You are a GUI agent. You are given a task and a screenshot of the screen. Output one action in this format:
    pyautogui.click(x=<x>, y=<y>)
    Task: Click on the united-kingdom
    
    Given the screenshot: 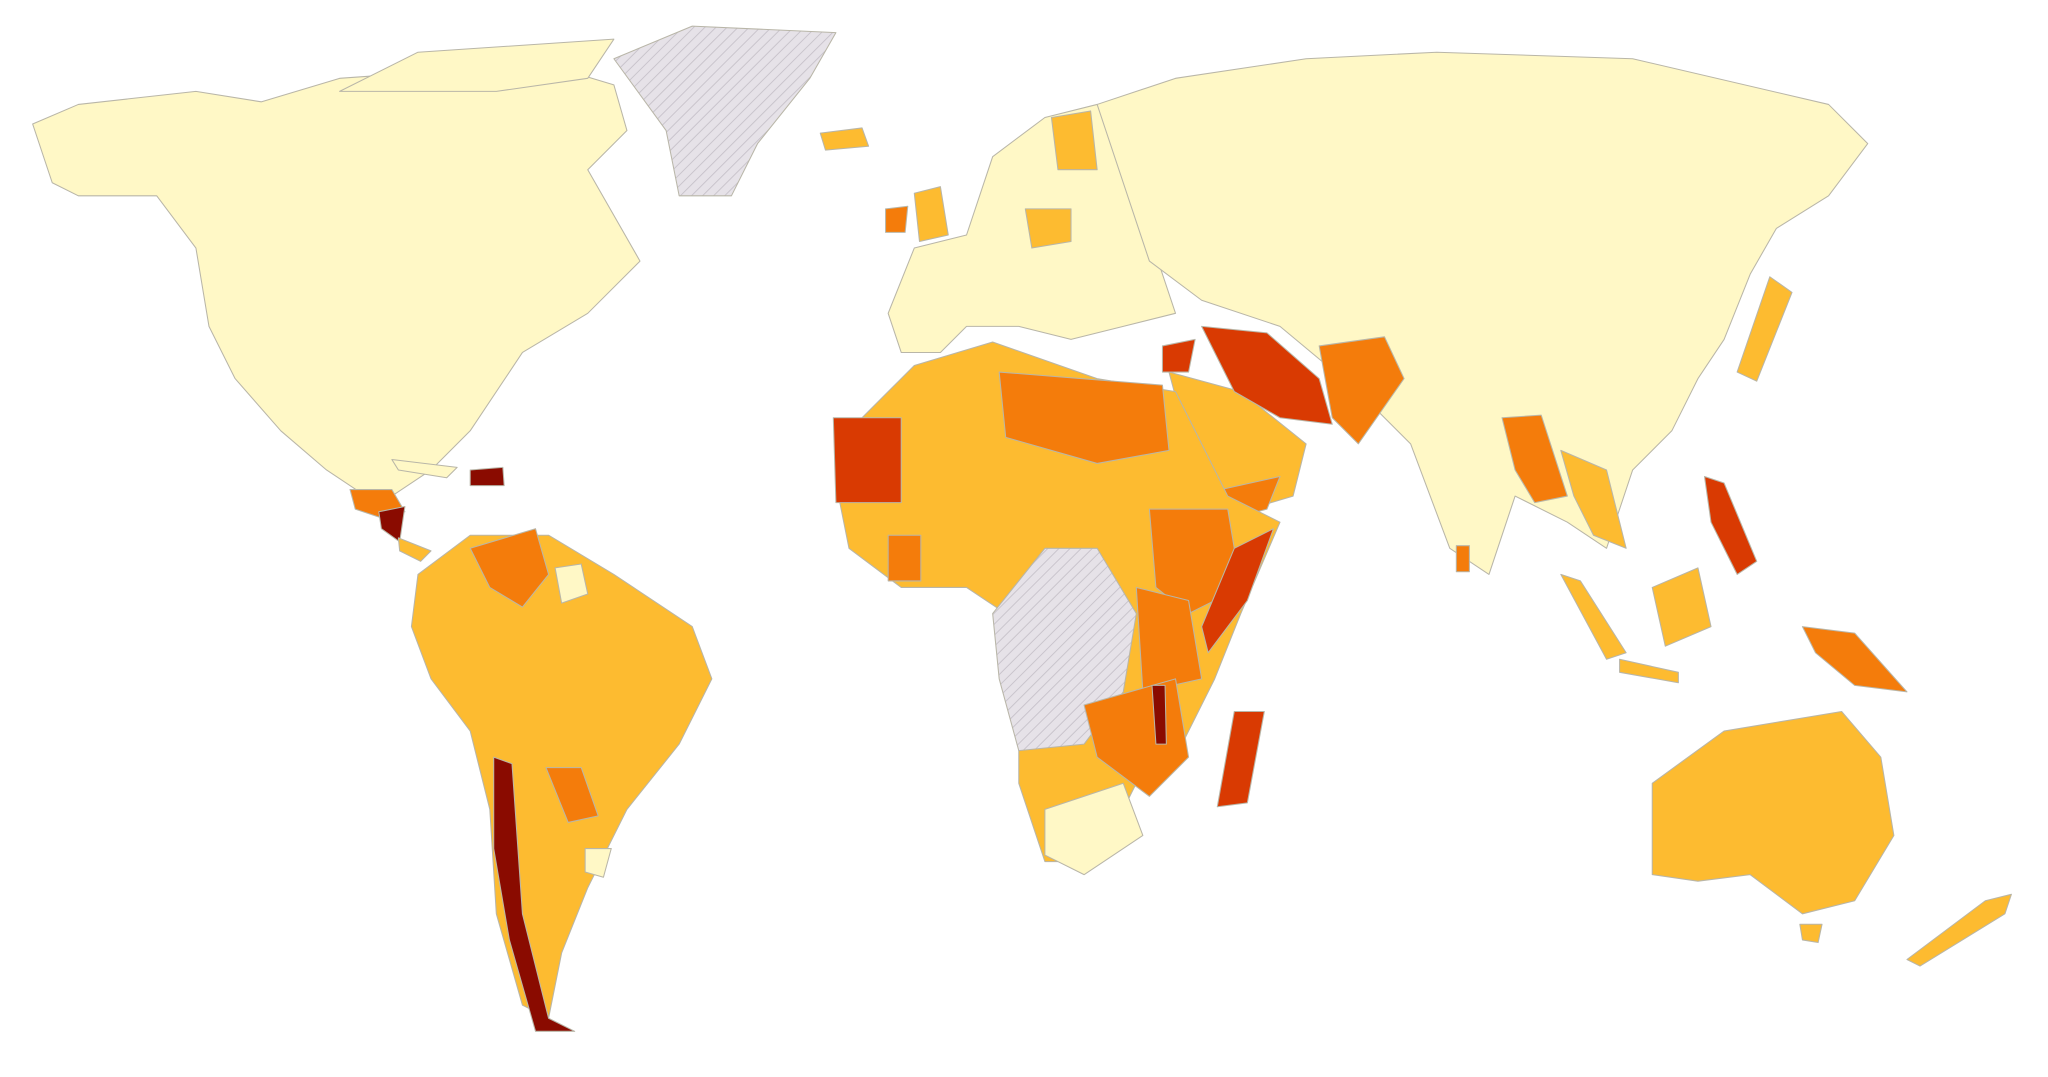 What is the action you would take?
    pyautogui.click(x=931, y=214)
    